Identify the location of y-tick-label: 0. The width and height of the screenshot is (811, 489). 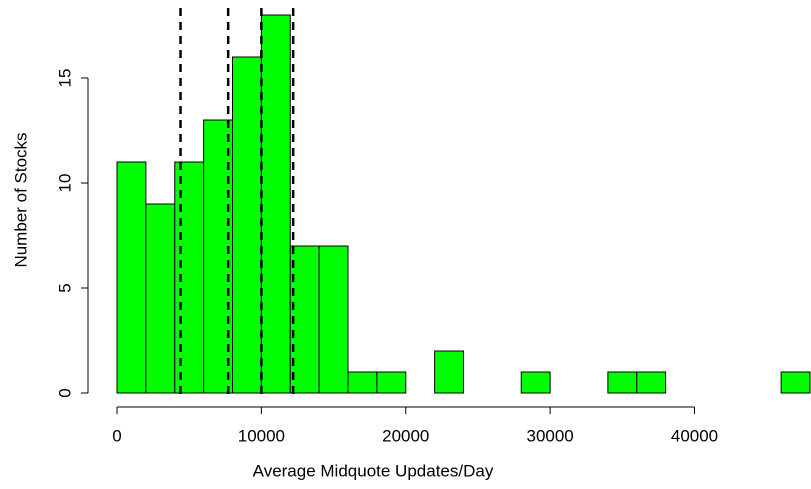
(64, 392).